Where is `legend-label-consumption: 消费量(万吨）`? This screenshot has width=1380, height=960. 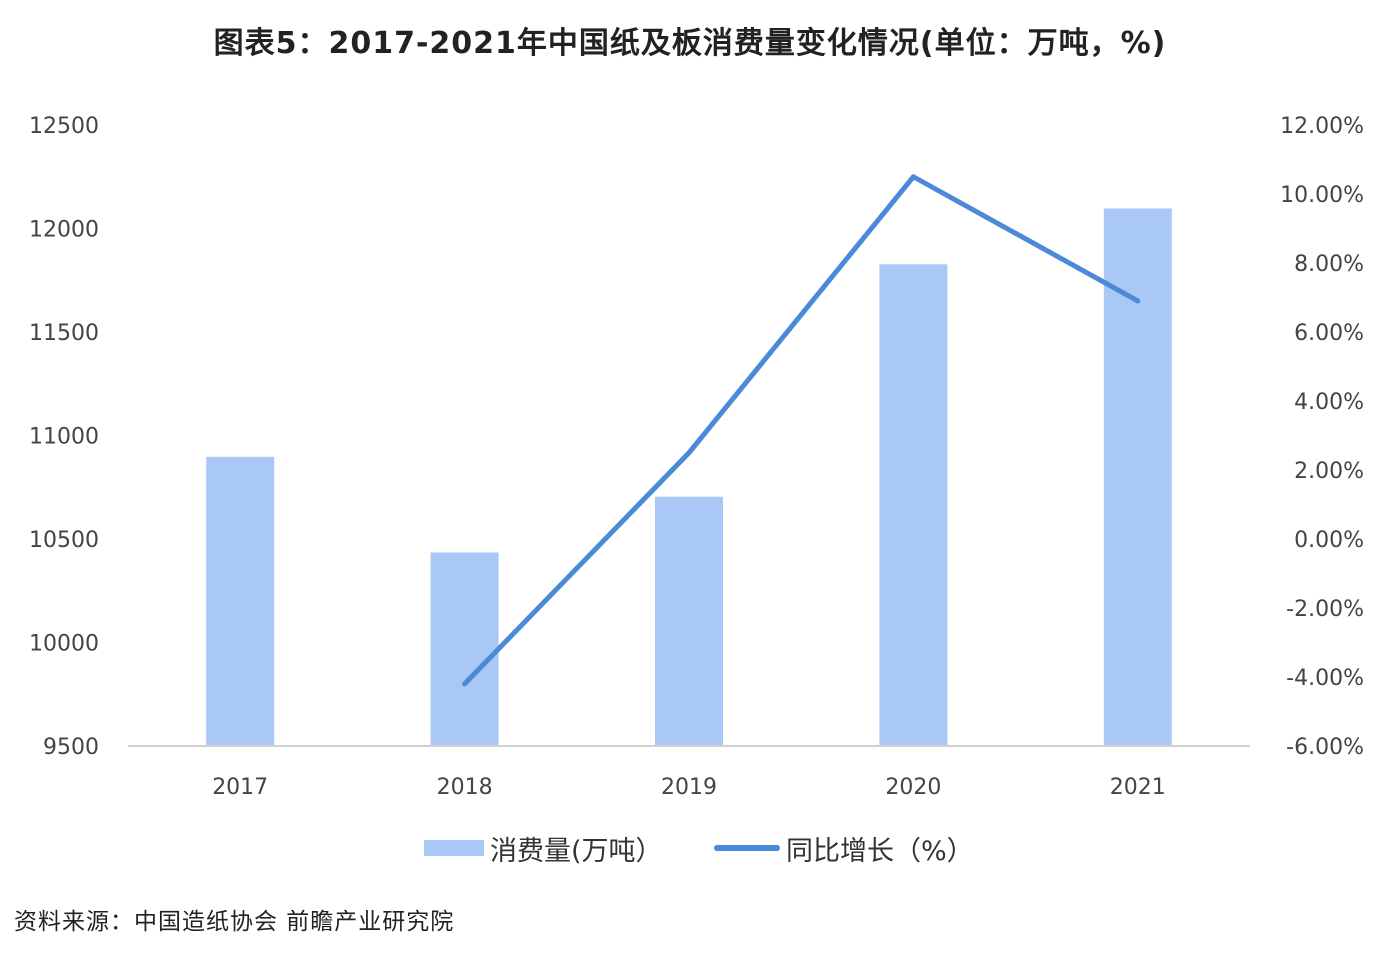
legend-label-consumption: 消费量(万吨） is located at coordinates (576, 851).